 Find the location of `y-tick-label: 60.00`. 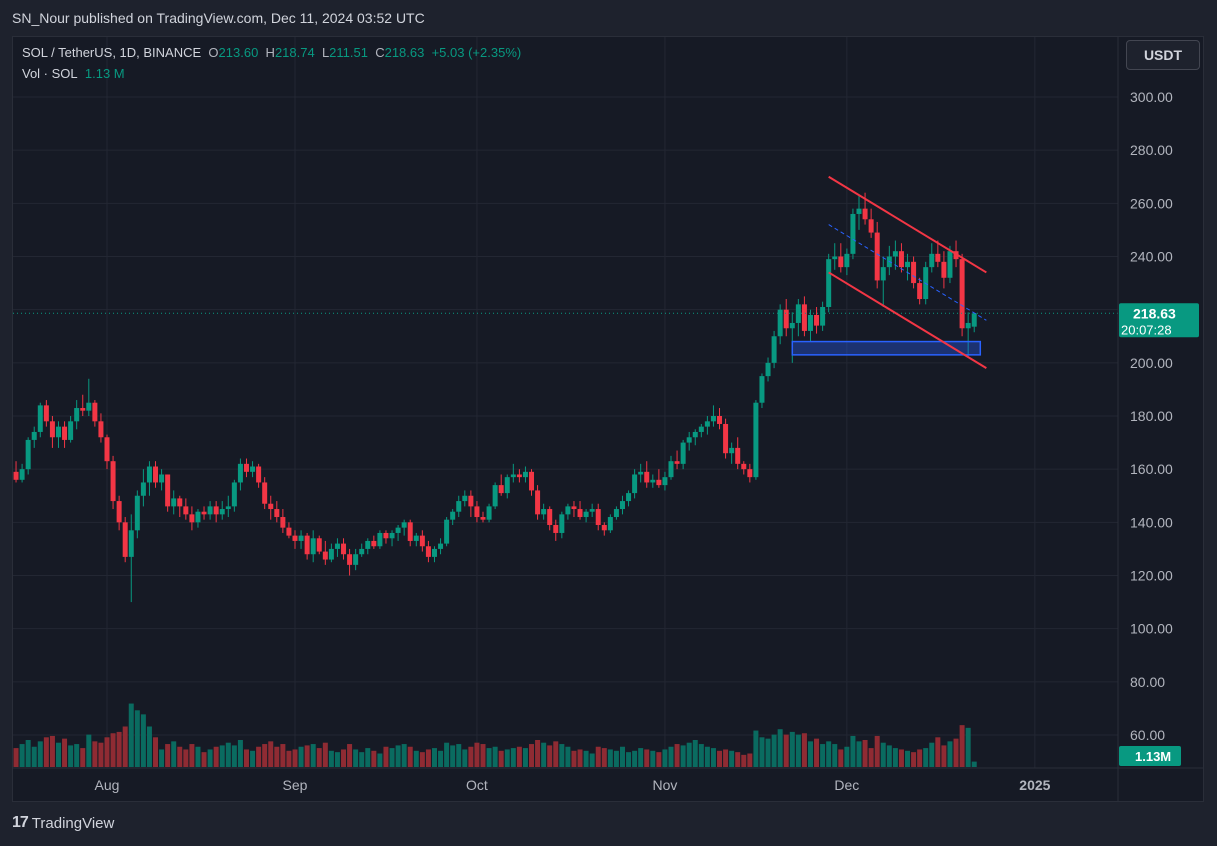

y-tick-label: 60.00 is located at coordinates (1147, 735).